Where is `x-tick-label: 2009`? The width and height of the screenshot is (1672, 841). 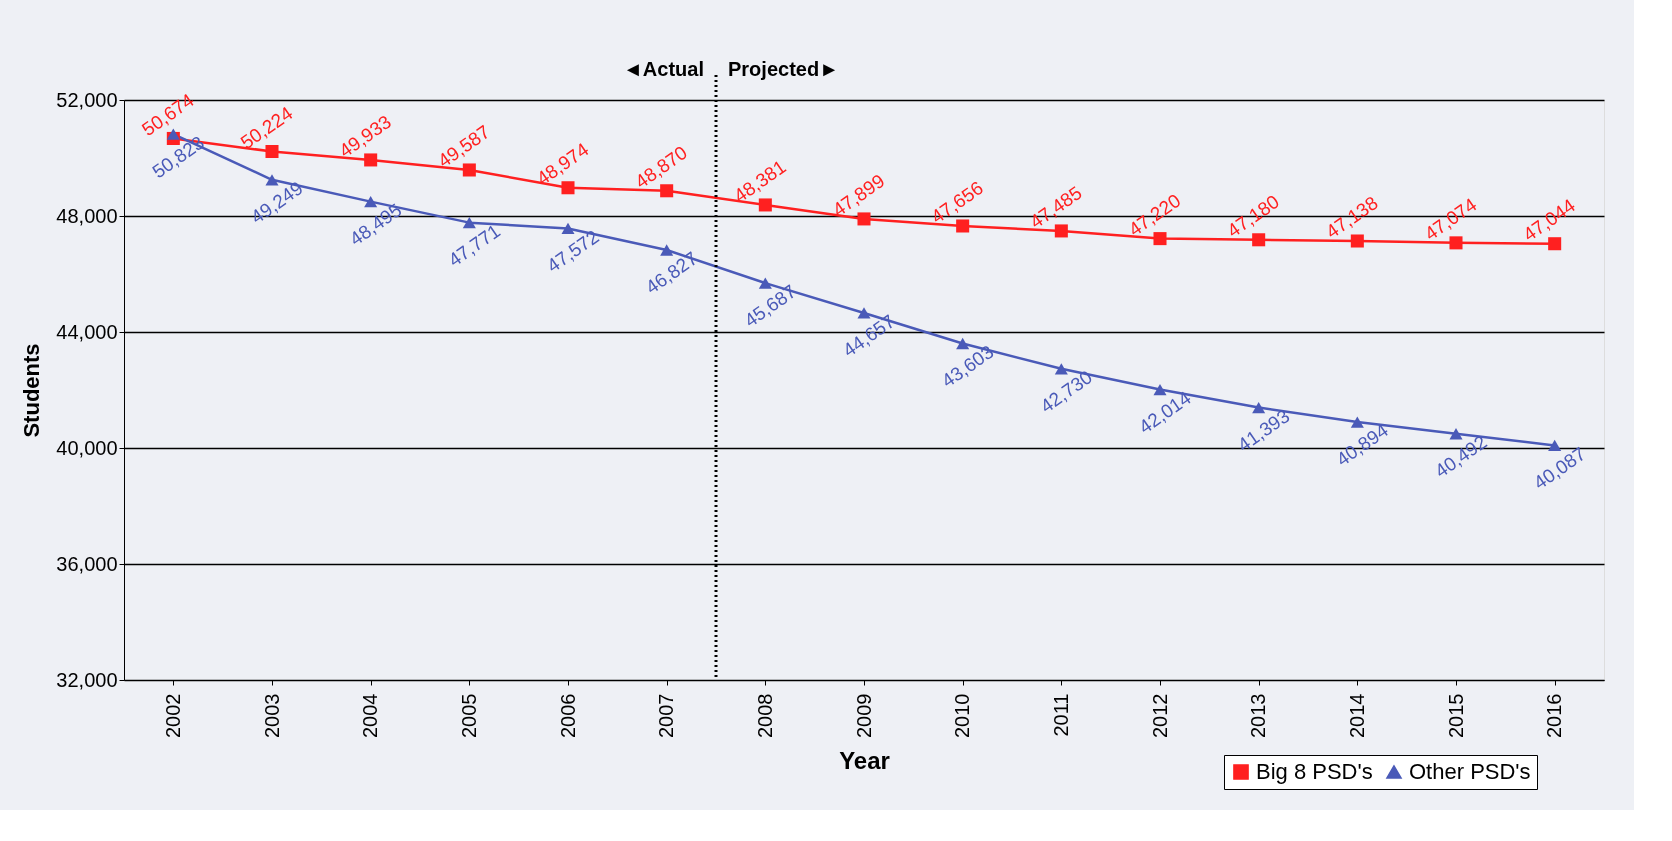 x-tick-label: 2009 is located at coordinates (863, 715).